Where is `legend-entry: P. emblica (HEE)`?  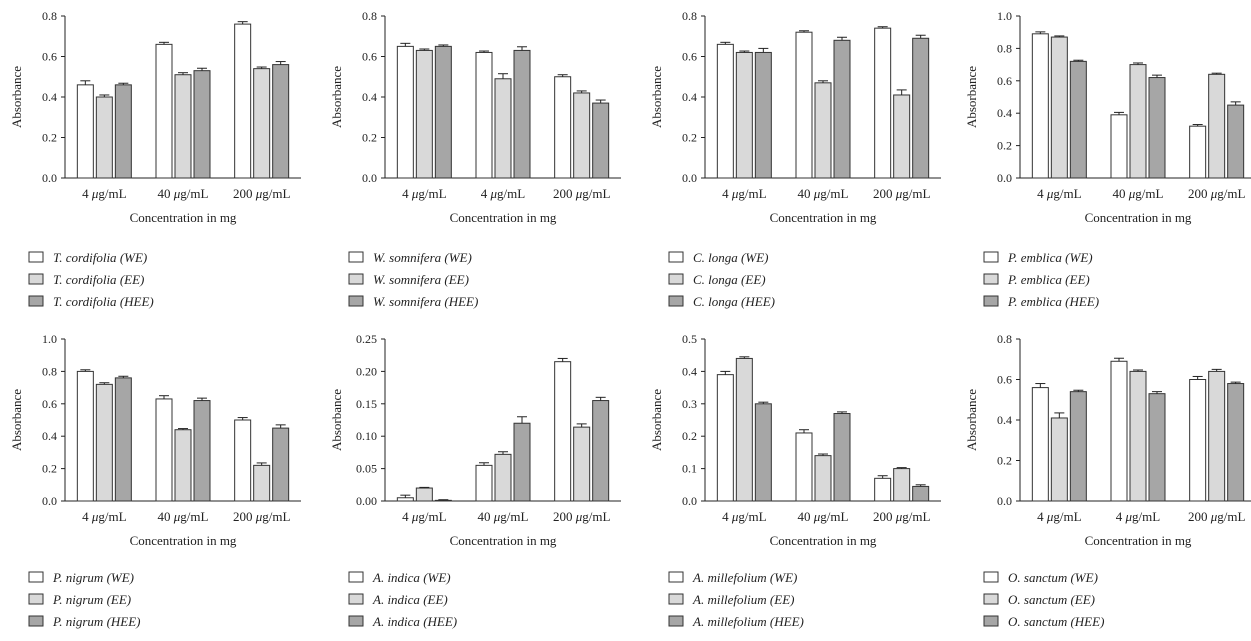
legend-entry: P. emblica (HEE) is located at coordinates (1053, 301).